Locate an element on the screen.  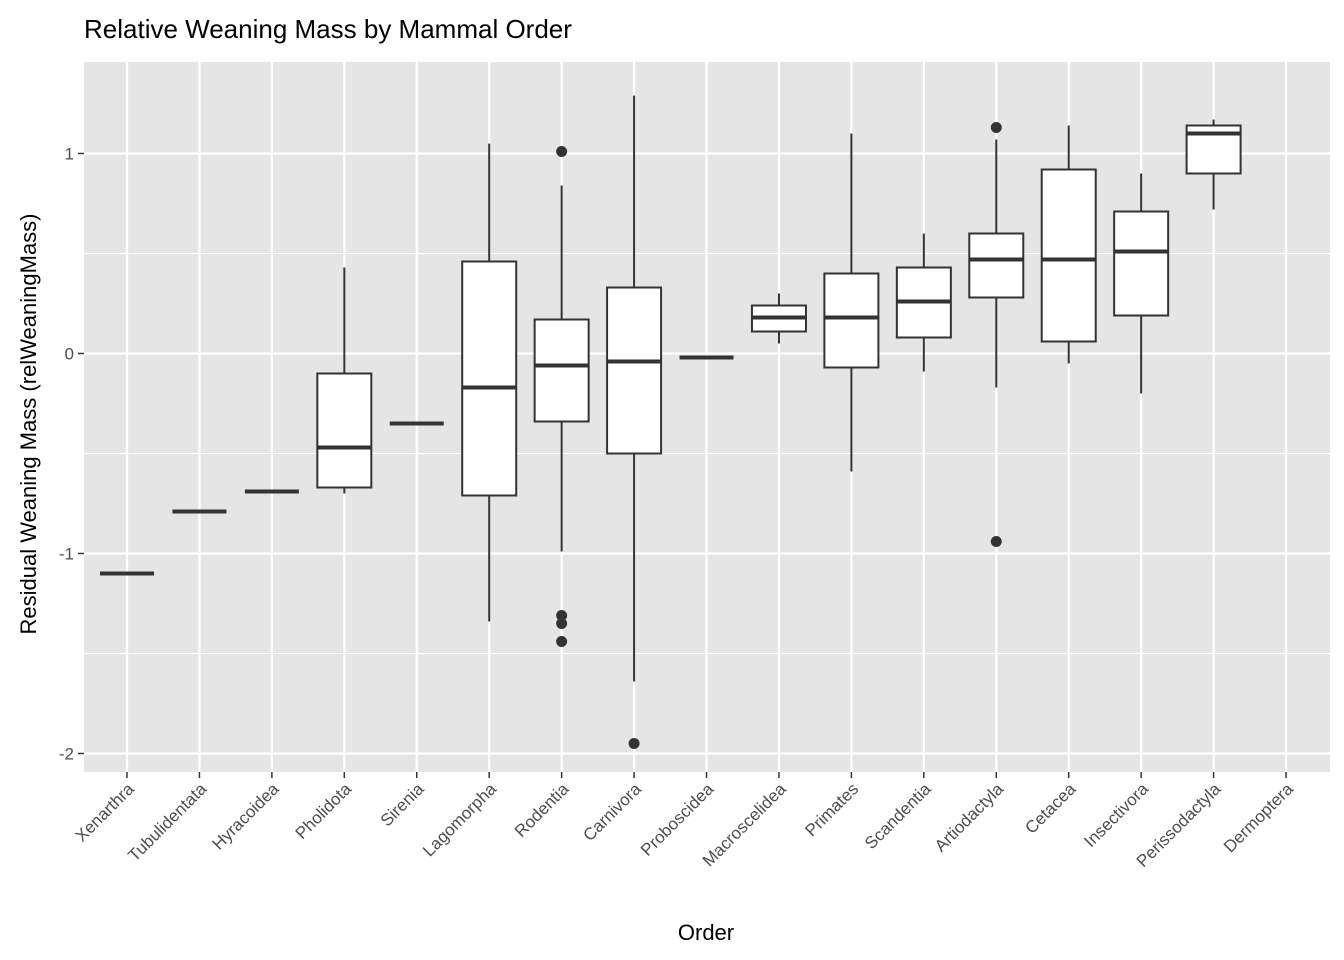
y-tick-label: -1 is located at coordinates (66, 554).